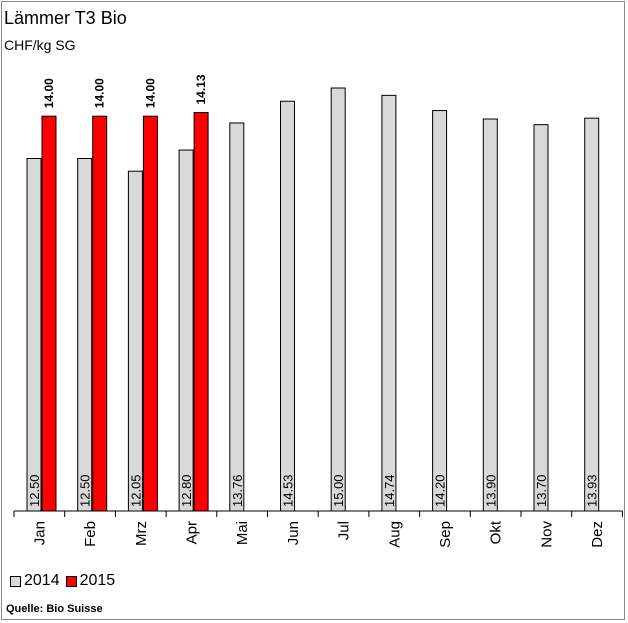 Image resolution: width=628 pixels, height=623 pixels. I want to click on bar-2014-Okt, so click(490, 315).